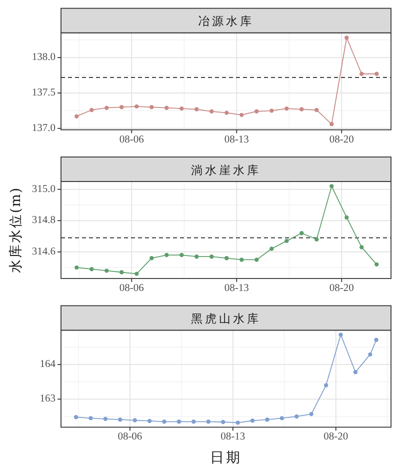  What do you see at coordinates (226, 318) in the screenshot?
I see `chart-title: 黑虎山水库` at bounding box center [226, 318].